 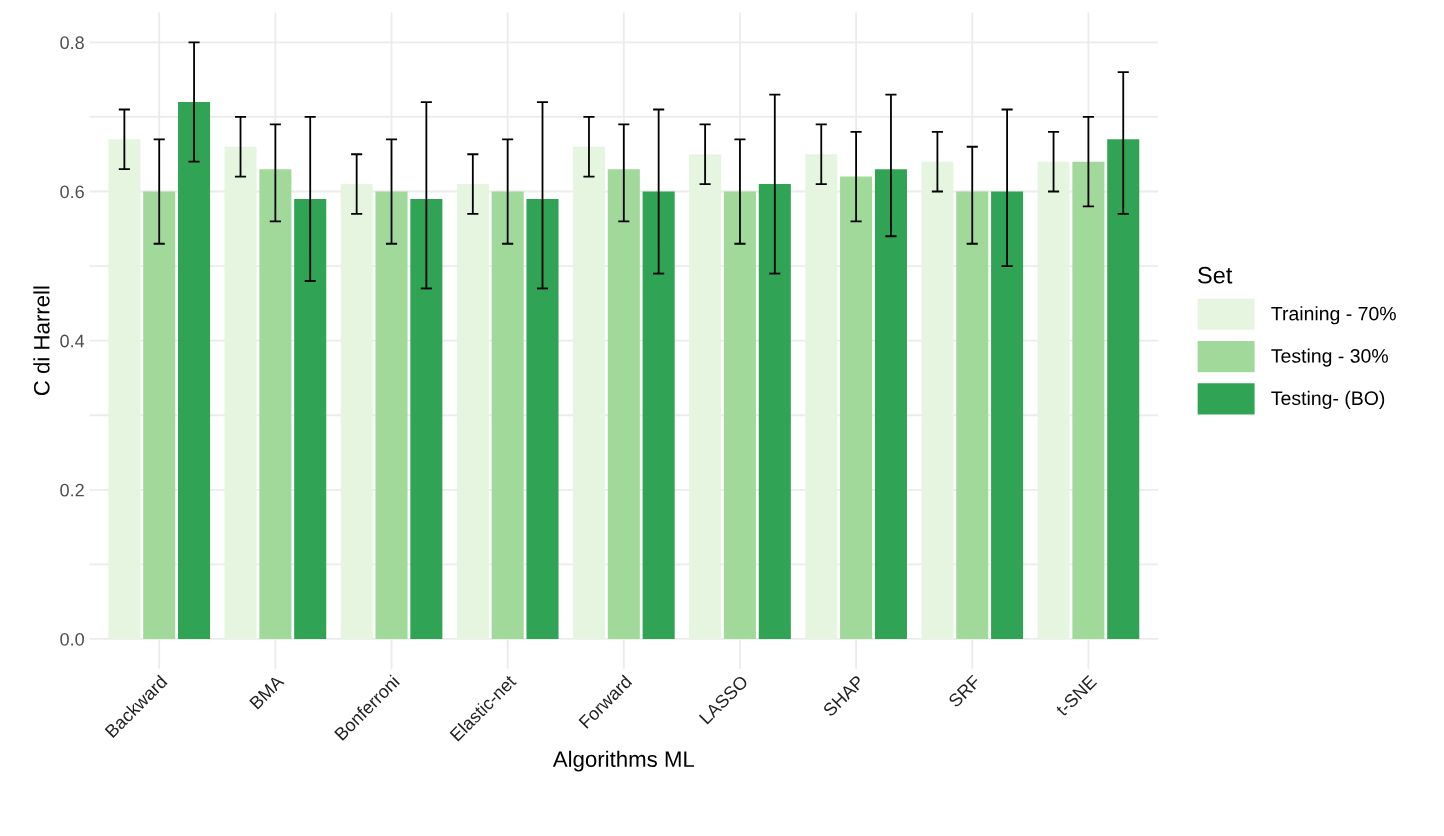 What do you see at coordinates (72, 341) in the screenshot?
I see `y-tick-label: 0.4` at bounding box center [72, 341].